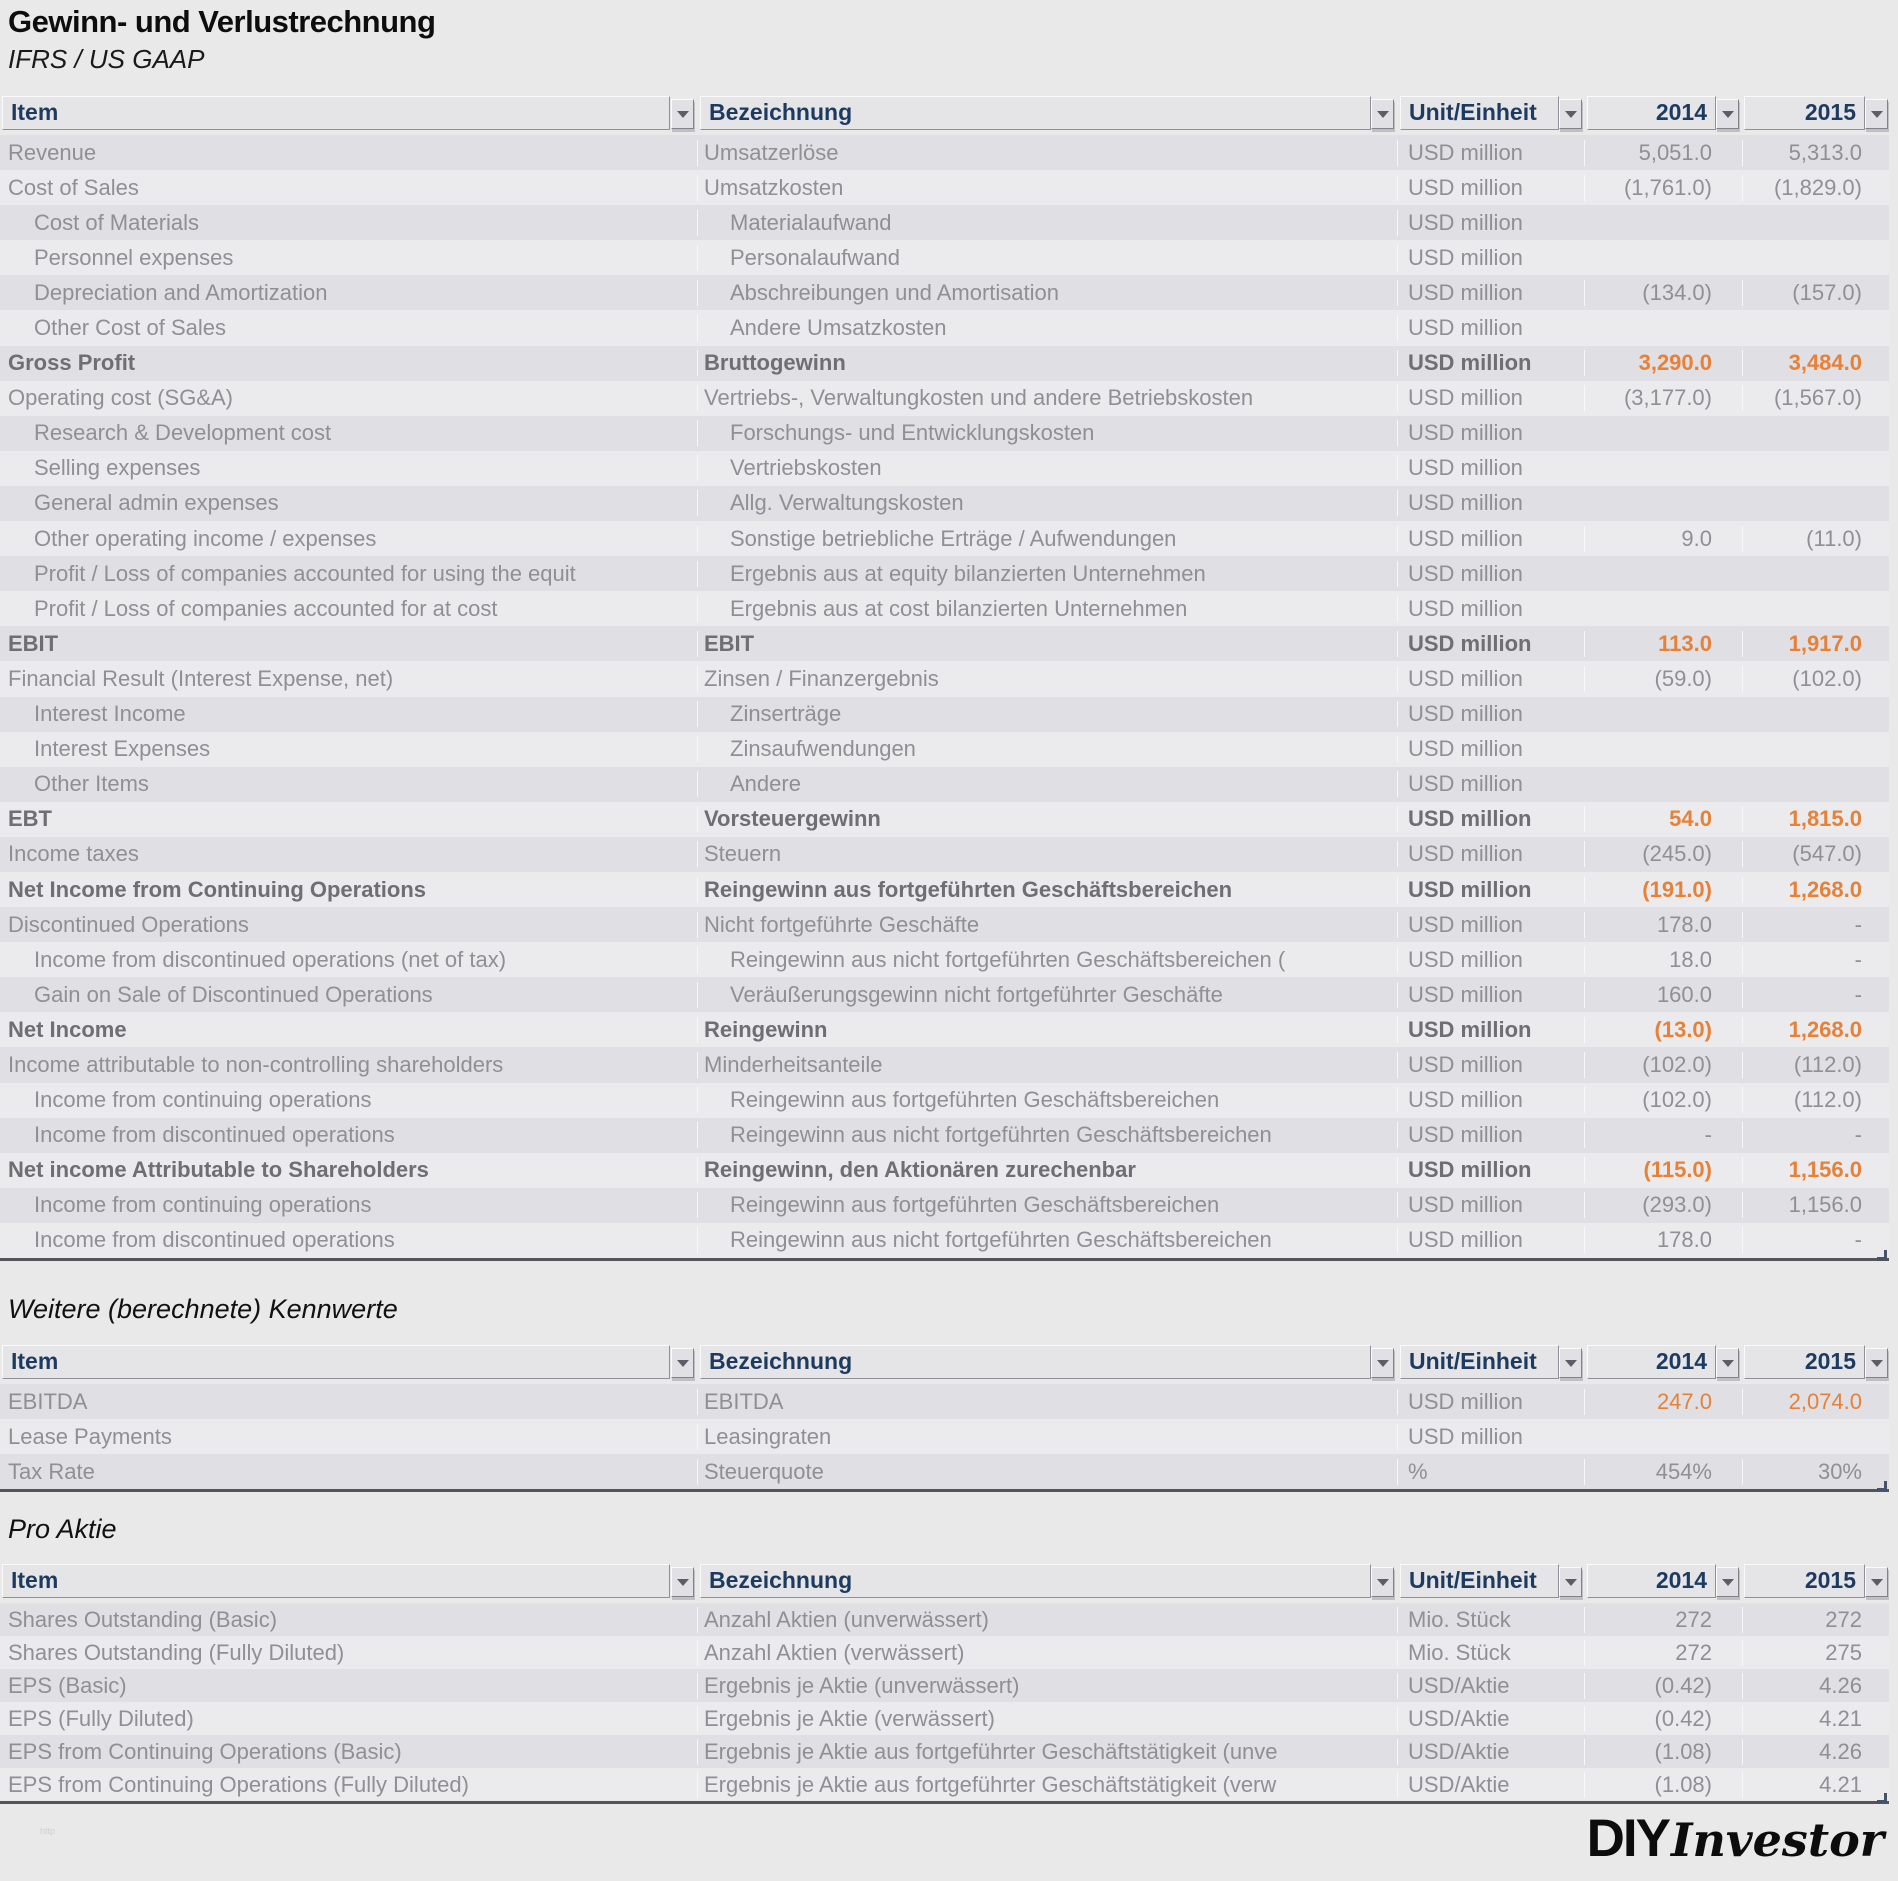 The image size is (1898, 1881). What do you see at coordinates (1815, 1170) in the screenshot?
I see `cell-2015: 1,156.0` at bounding box center [1815, 1170].